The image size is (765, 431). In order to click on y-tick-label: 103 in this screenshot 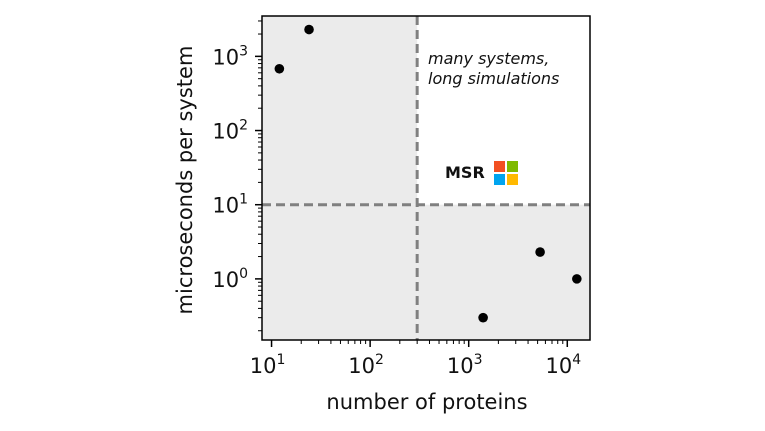, I will do `click(230, 56)`.